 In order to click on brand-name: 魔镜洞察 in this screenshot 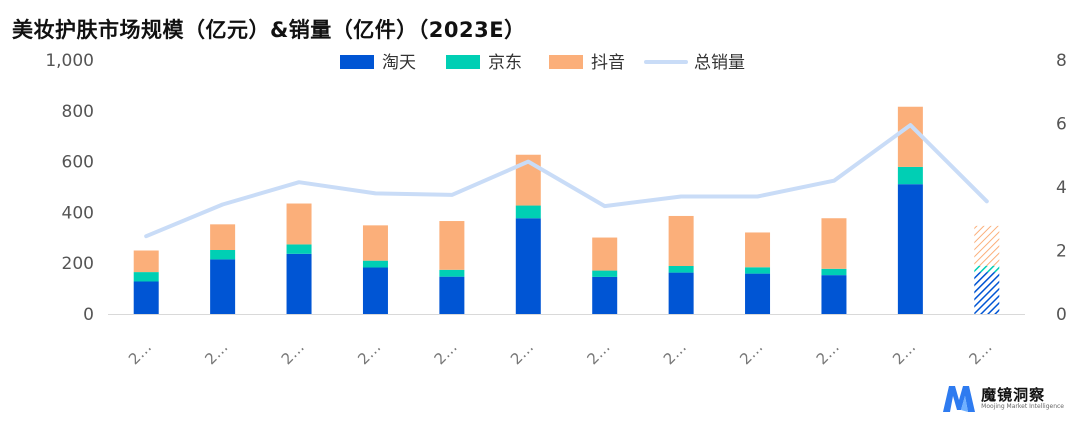, I will do `click(1013, 395)`.